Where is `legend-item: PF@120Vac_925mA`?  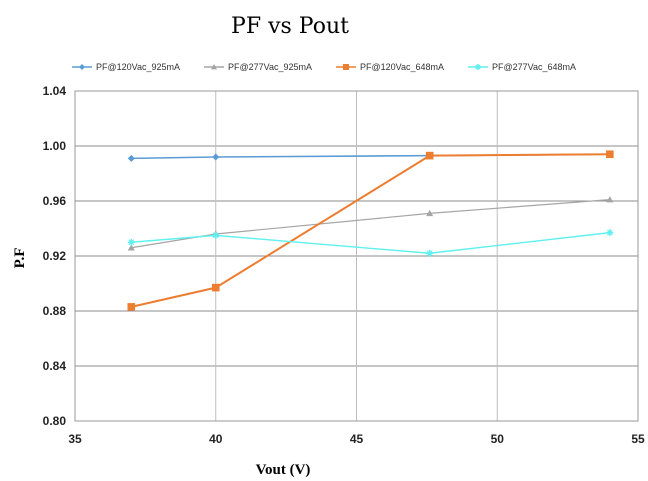 legend-item: PF@120Vac_925mA is located at coordinates (126, 67).